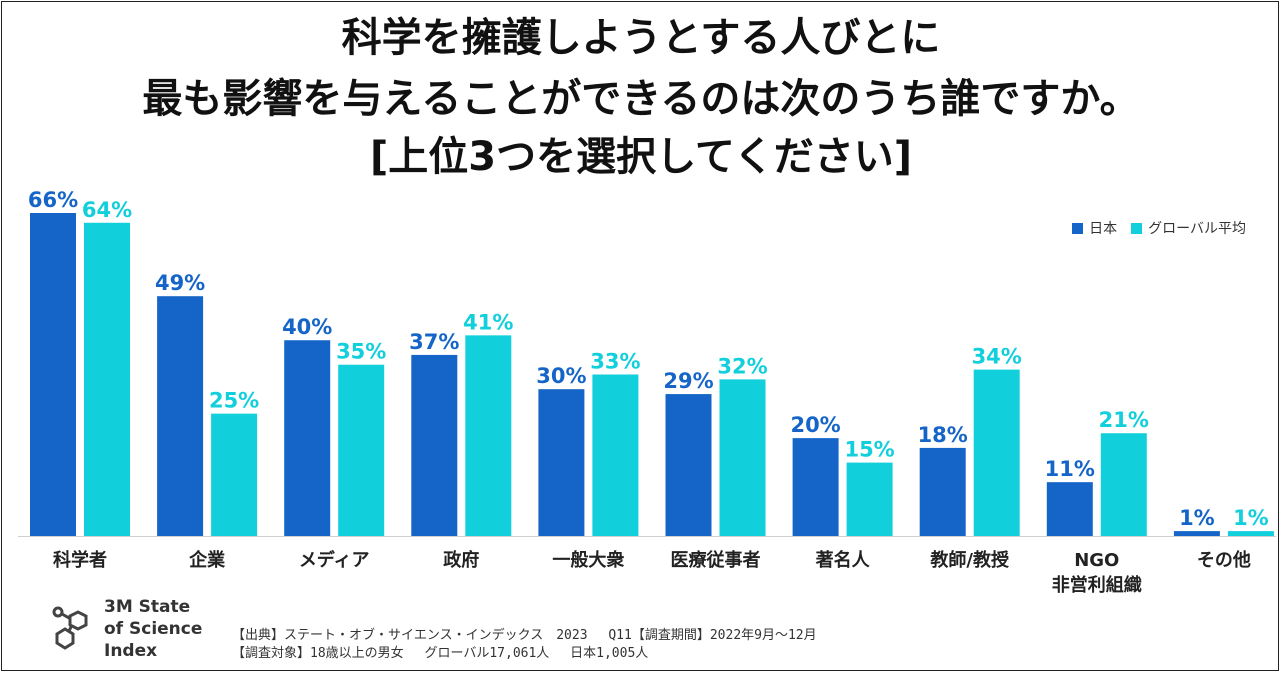  I want to click on logo-text-line-3: Index, so click(131, 651).